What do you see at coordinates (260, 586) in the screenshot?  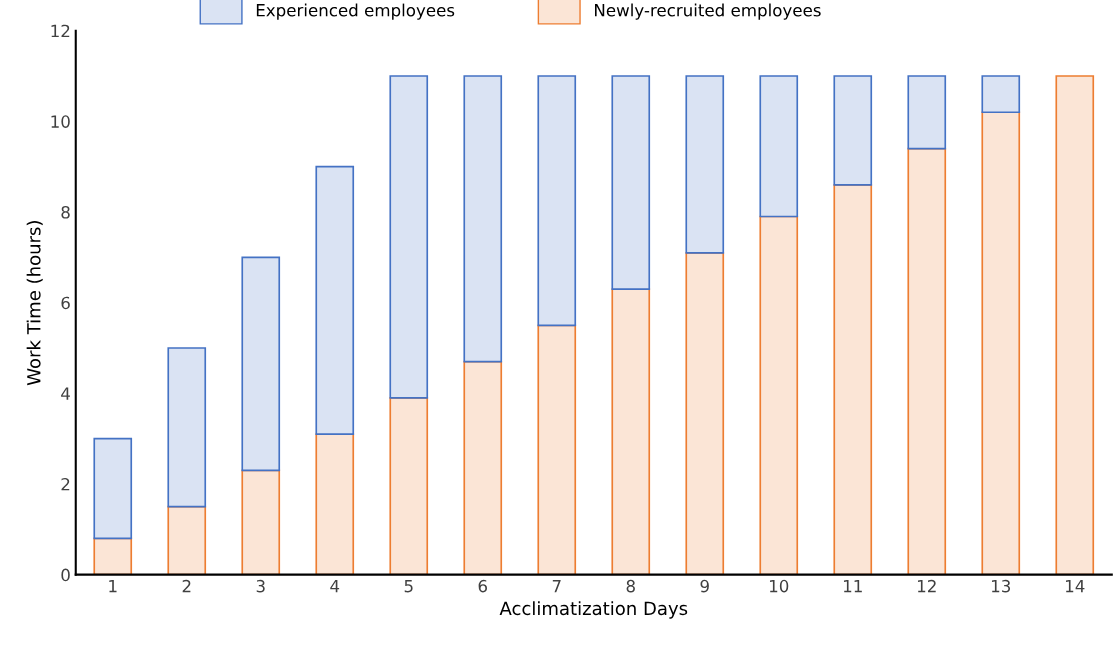 I see `x-tick-label: 3` at bounding box center [260, 586].